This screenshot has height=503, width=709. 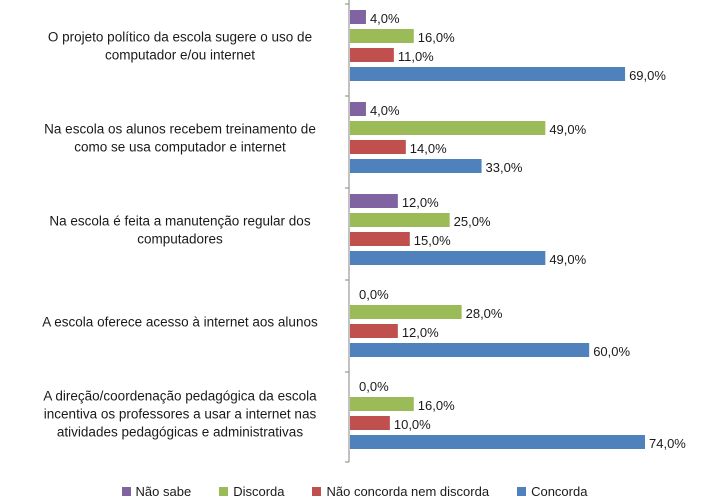 I want to click on data-label-nao-concorda-nem-discorda-5: 10,0%, so click(x=412, y=424).